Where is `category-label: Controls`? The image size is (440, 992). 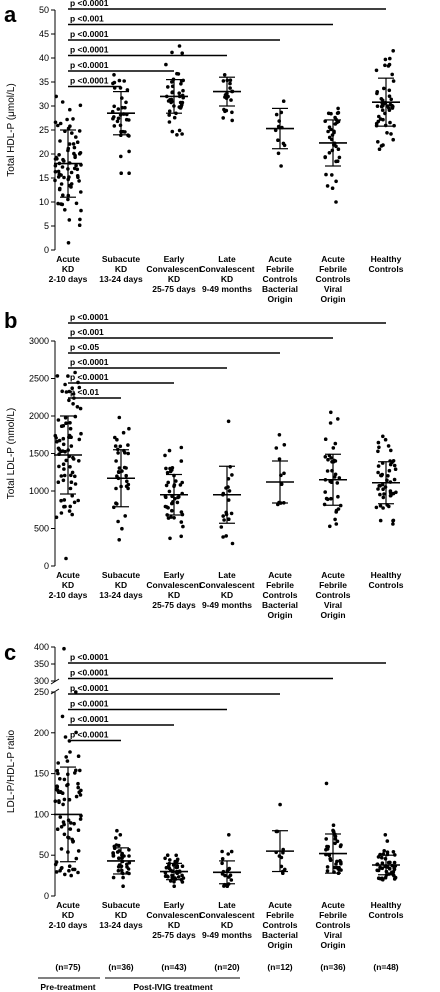
category-label: Controls is located at coordinates (386, 269).